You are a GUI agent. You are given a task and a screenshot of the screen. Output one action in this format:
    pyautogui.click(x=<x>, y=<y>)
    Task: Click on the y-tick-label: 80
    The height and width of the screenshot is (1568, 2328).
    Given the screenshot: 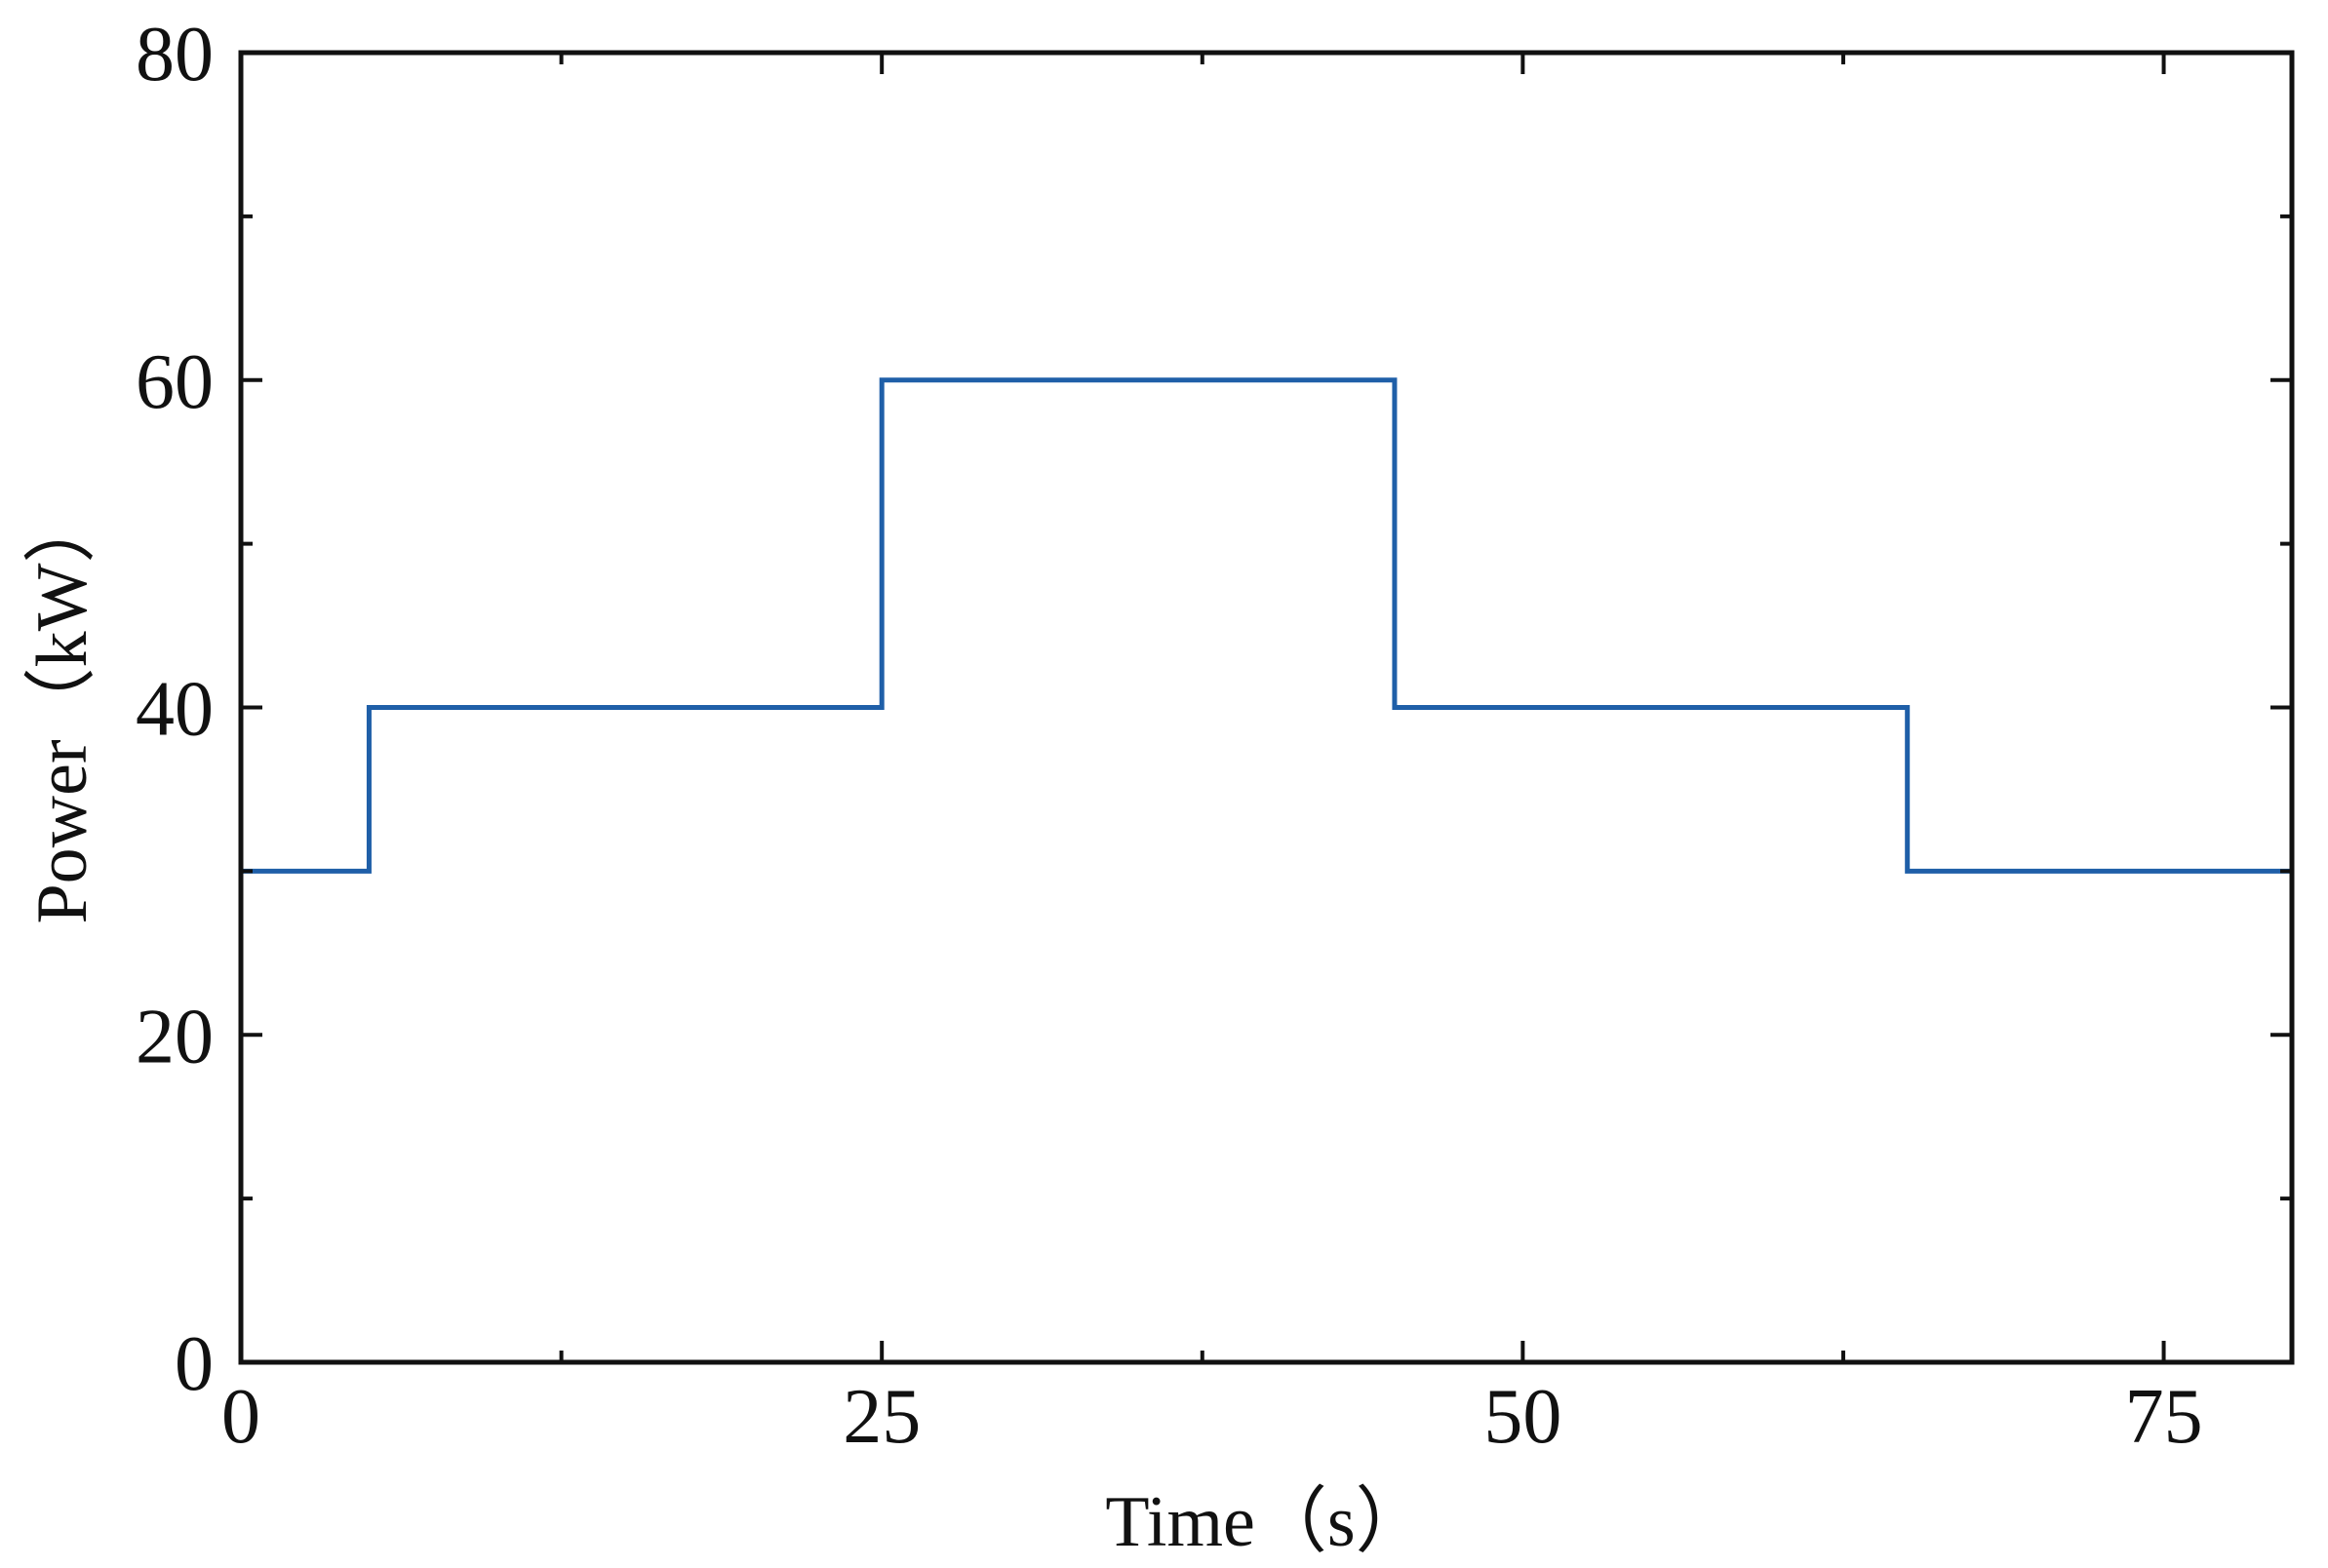 What is the action you would take?
    pyautogui.click(x=175, y=55)
    